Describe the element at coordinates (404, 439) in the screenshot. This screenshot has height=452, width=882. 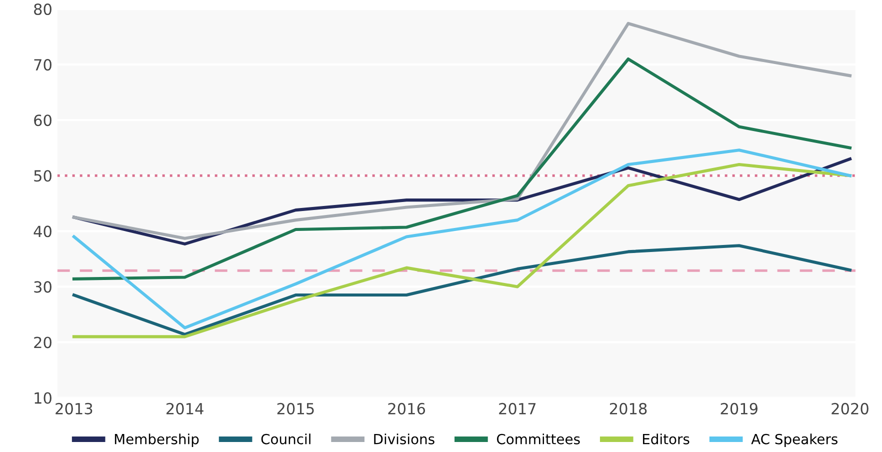
I see `legend-label: Divisions` at that location.